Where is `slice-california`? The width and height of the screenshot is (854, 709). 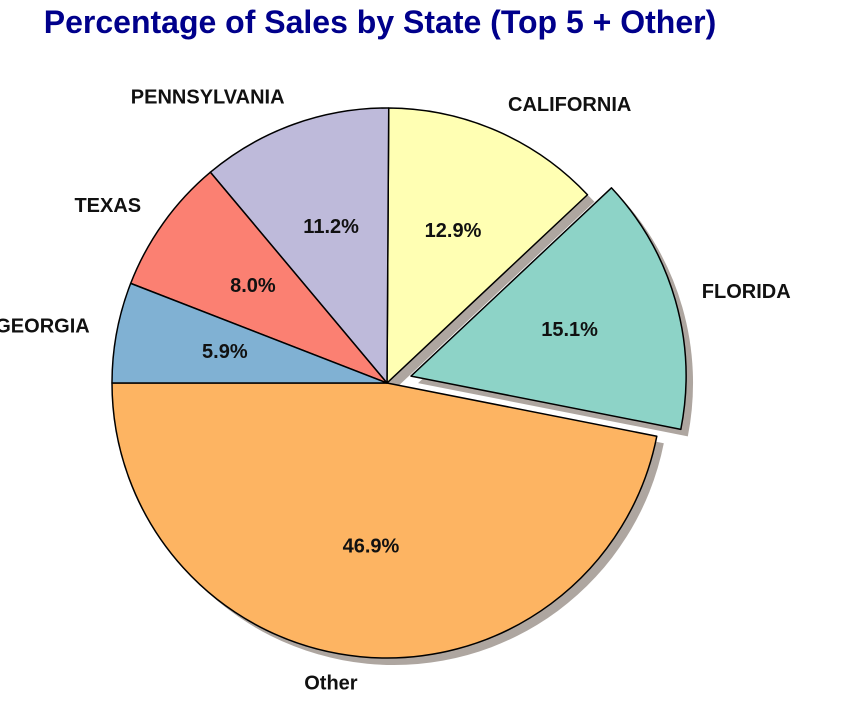
slice-california is located at coordinates (487, 245).